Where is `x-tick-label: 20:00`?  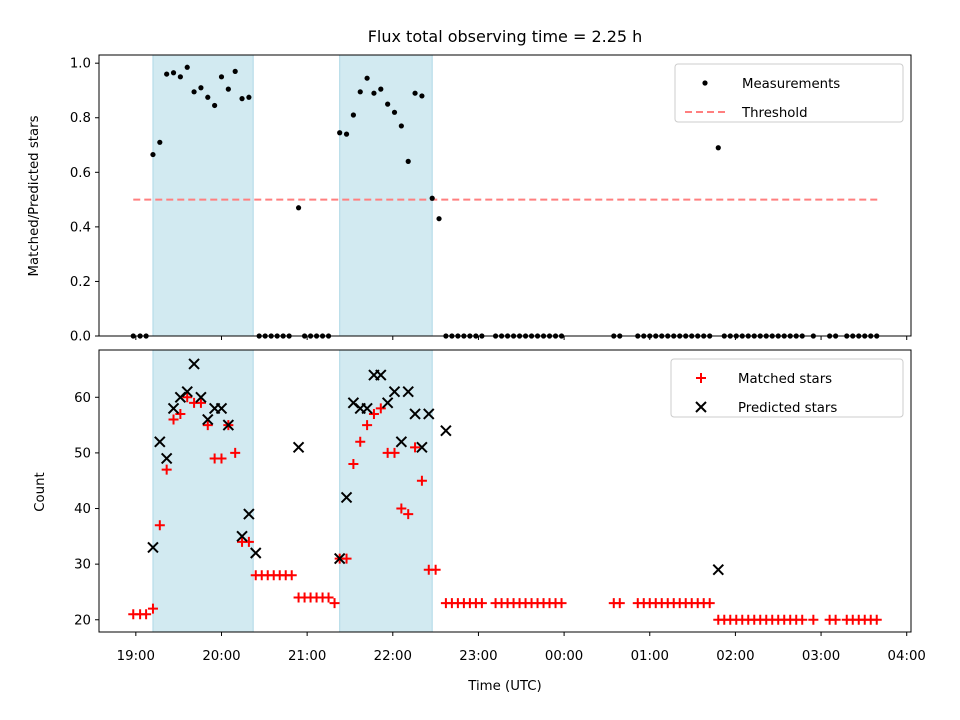
x-tick-label: 20:00 is located at coordinates (221, 656).